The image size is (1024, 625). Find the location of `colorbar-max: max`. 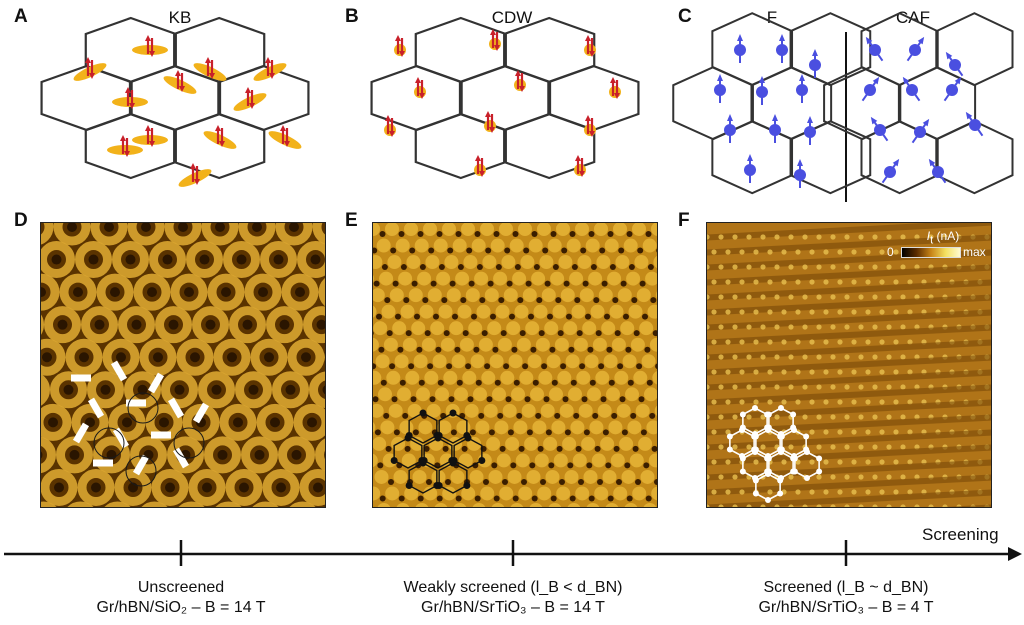

colorbar-max: max is located at coordinates (974, 252).